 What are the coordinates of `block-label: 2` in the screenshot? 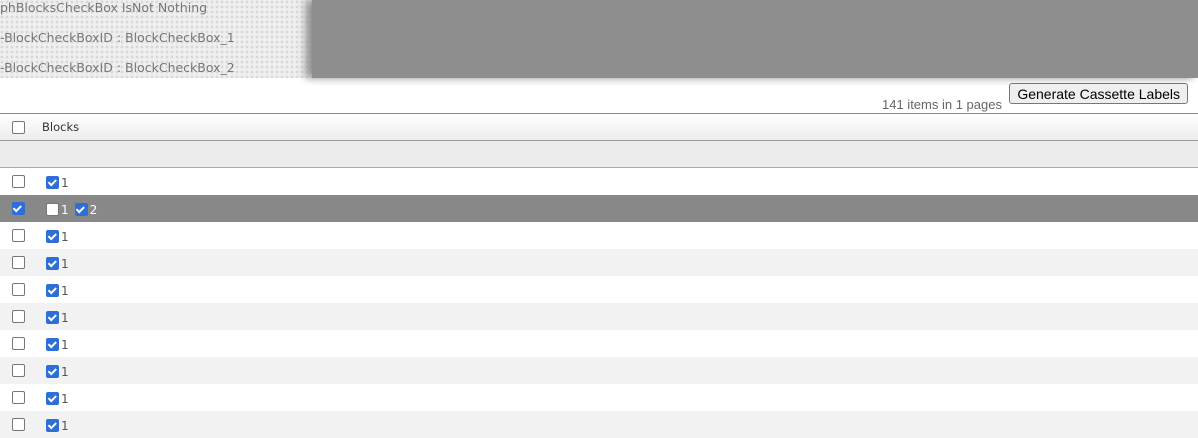 It's located at (93, 209).